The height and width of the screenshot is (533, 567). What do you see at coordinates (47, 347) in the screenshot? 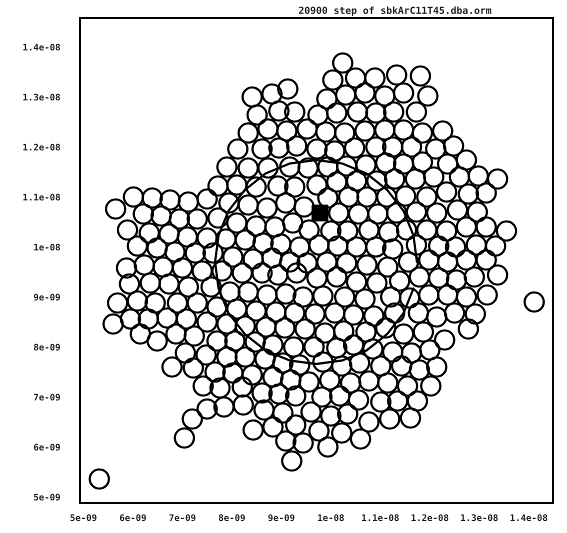
I see `y-tick-label: 8e-09` at bounding box center [47, 347].